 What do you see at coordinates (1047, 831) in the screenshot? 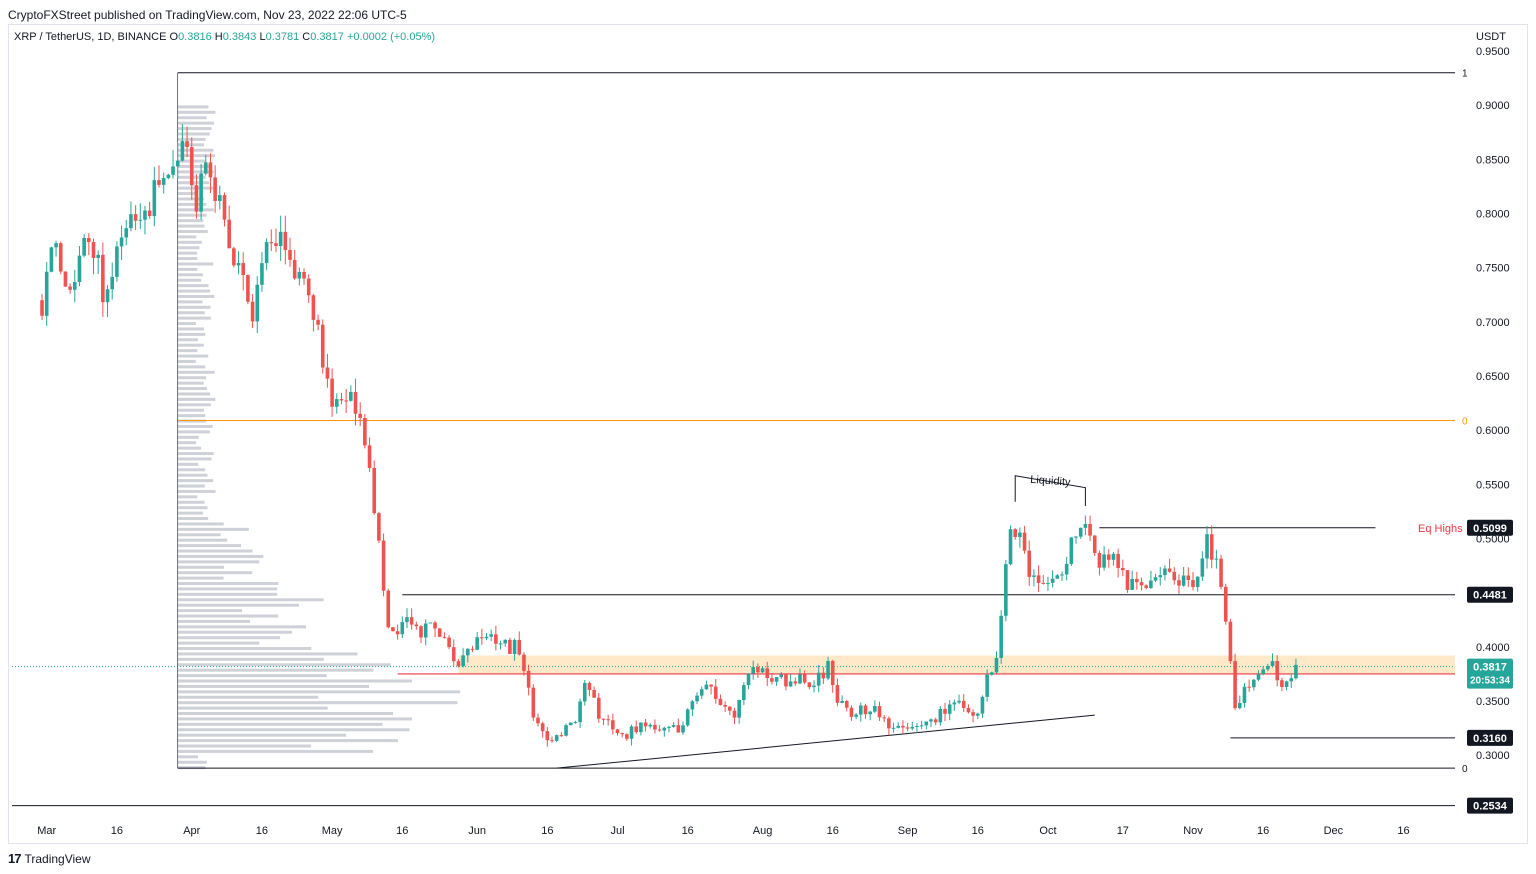
I see `x-tick-label: Oct` at bounding box center [1047, 831].